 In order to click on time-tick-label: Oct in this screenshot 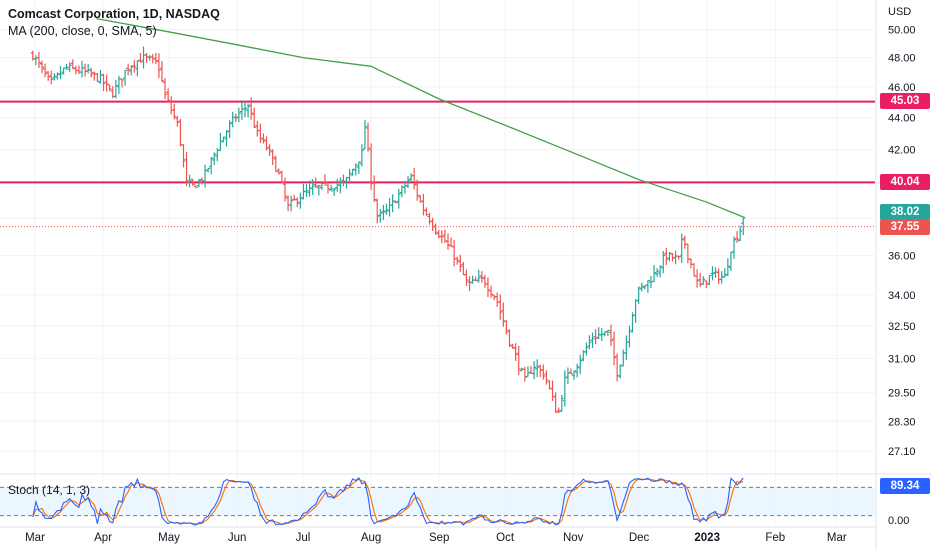, I will do `click(505, 538)`.